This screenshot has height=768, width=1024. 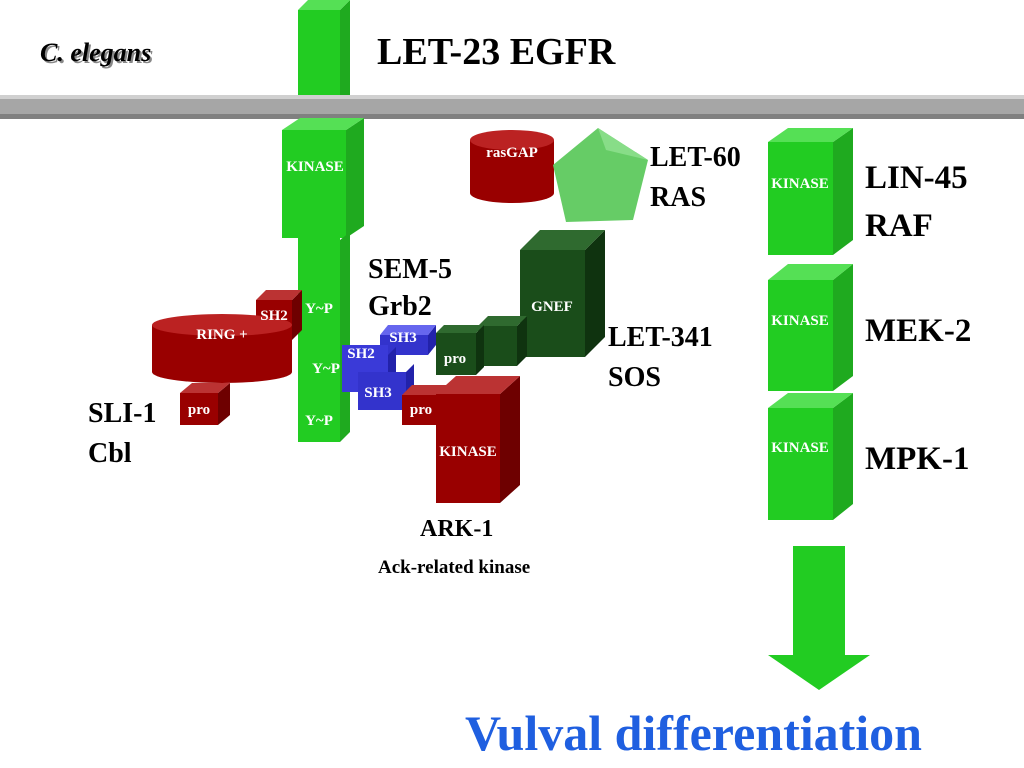 I want to click on species: C. elegans, so click(x=95, y=52).